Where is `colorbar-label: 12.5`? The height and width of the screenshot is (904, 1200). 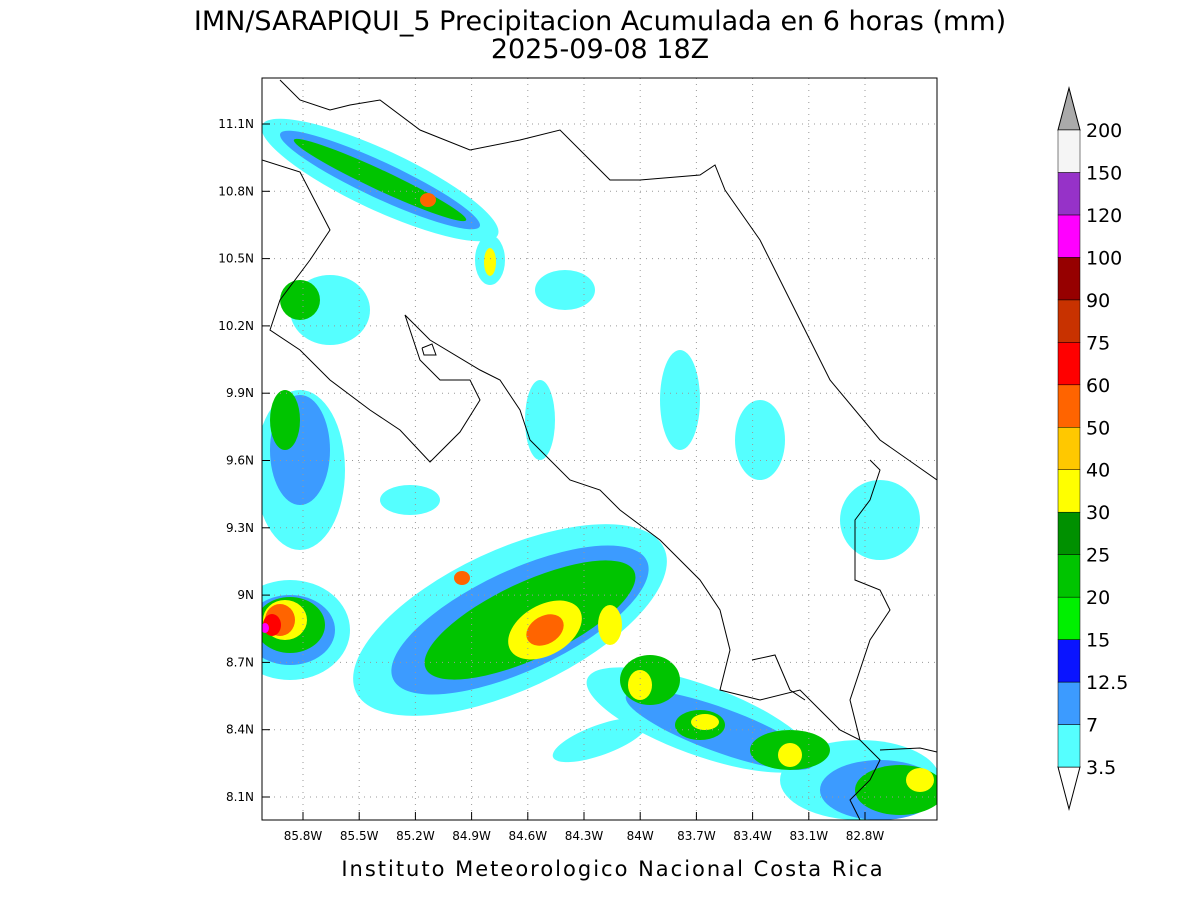
colorbar-label: 12.5 is located at coordinates (1107, 683).